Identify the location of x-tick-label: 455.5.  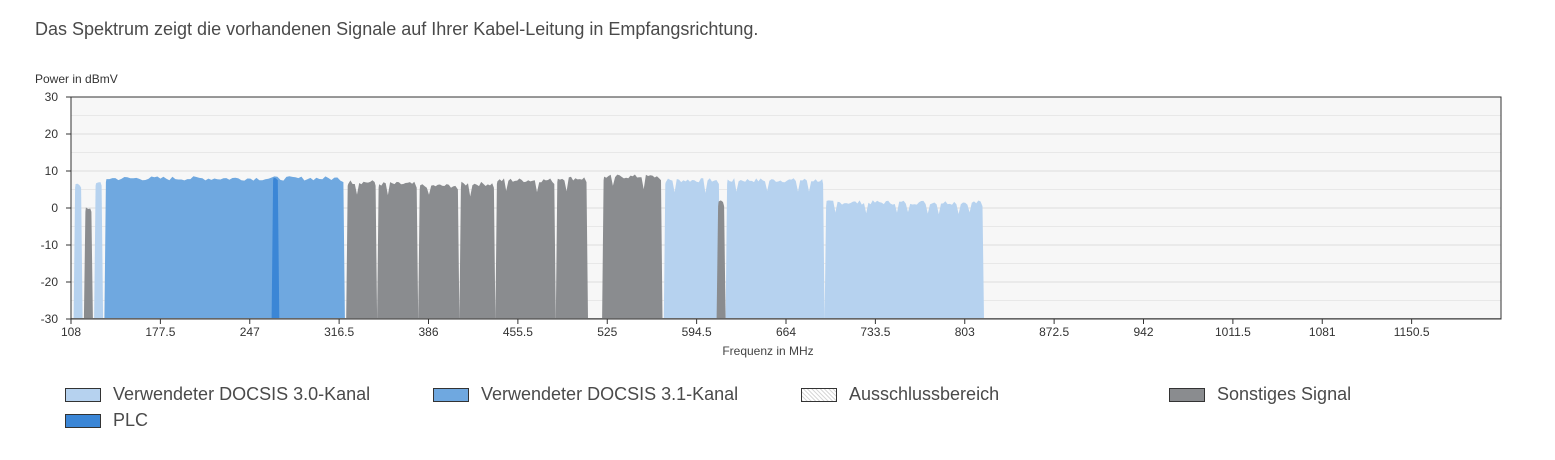
(518, 332).